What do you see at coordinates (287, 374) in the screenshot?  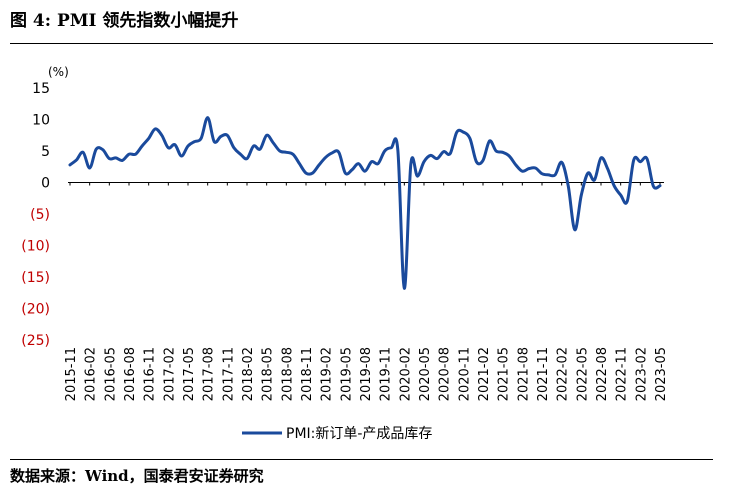 I see `x-tick-label: 2018-08` at bounding box center [287, 374].